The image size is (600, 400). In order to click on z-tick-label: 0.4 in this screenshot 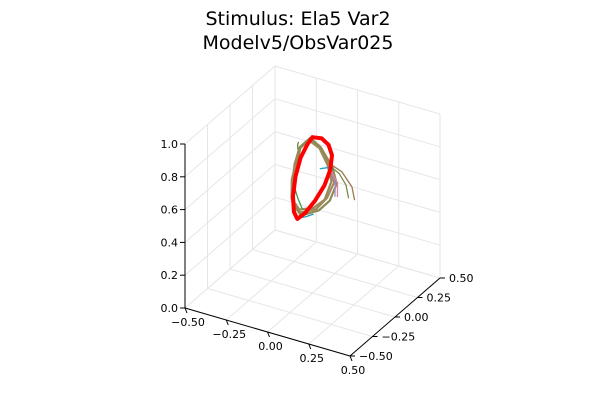, I will do `click(170, 242)`.